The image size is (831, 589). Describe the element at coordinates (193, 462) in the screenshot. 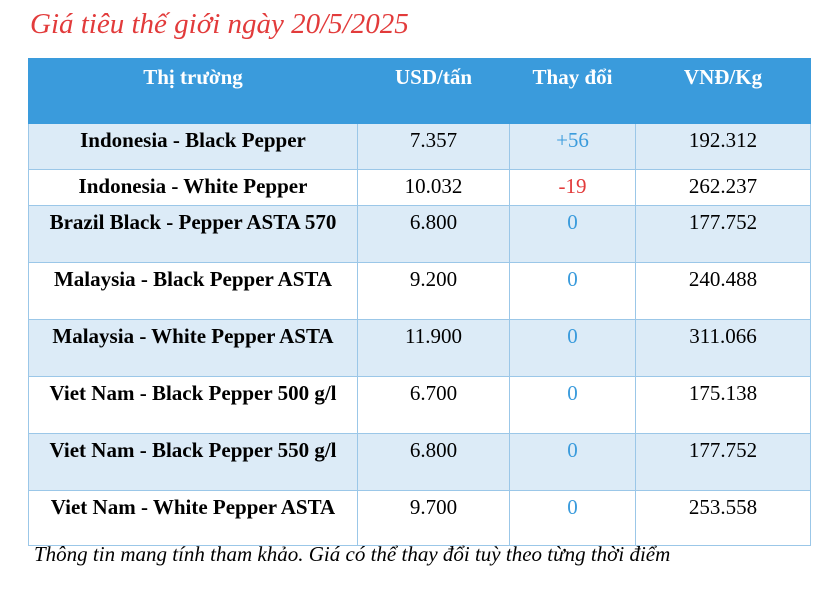

I see `market-cell: Viet Nam - Black Pepper 550 g/l` at that location.